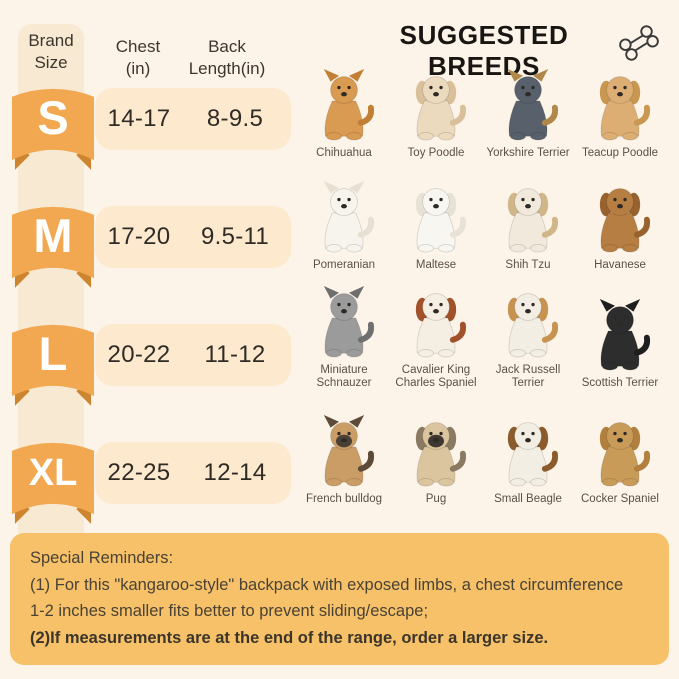  I want to click on toy-poodle-photo, so click(436, 106).